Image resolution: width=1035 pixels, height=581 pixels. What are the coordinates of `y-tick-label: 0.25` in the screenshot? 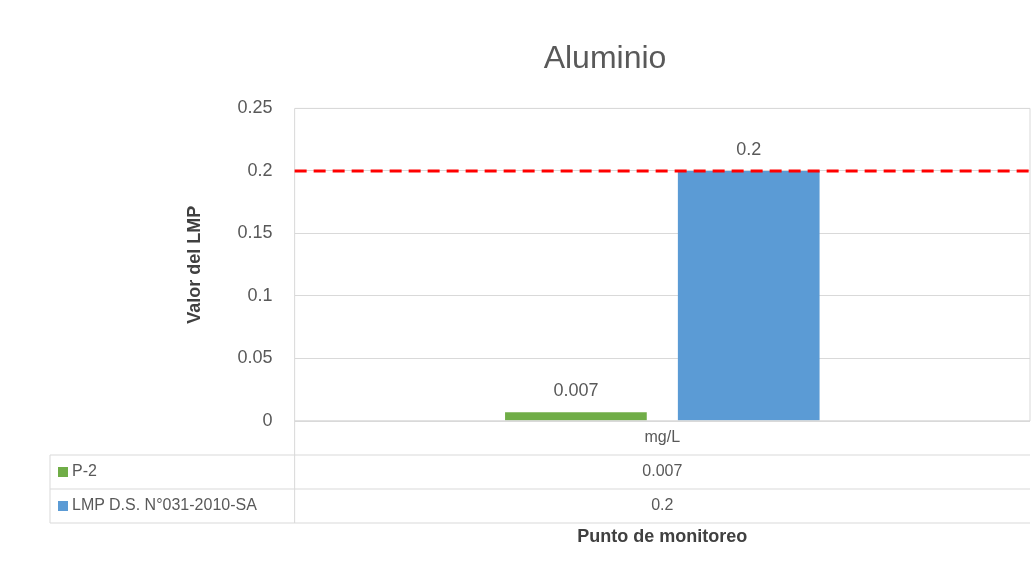 It's located at (255, 107).